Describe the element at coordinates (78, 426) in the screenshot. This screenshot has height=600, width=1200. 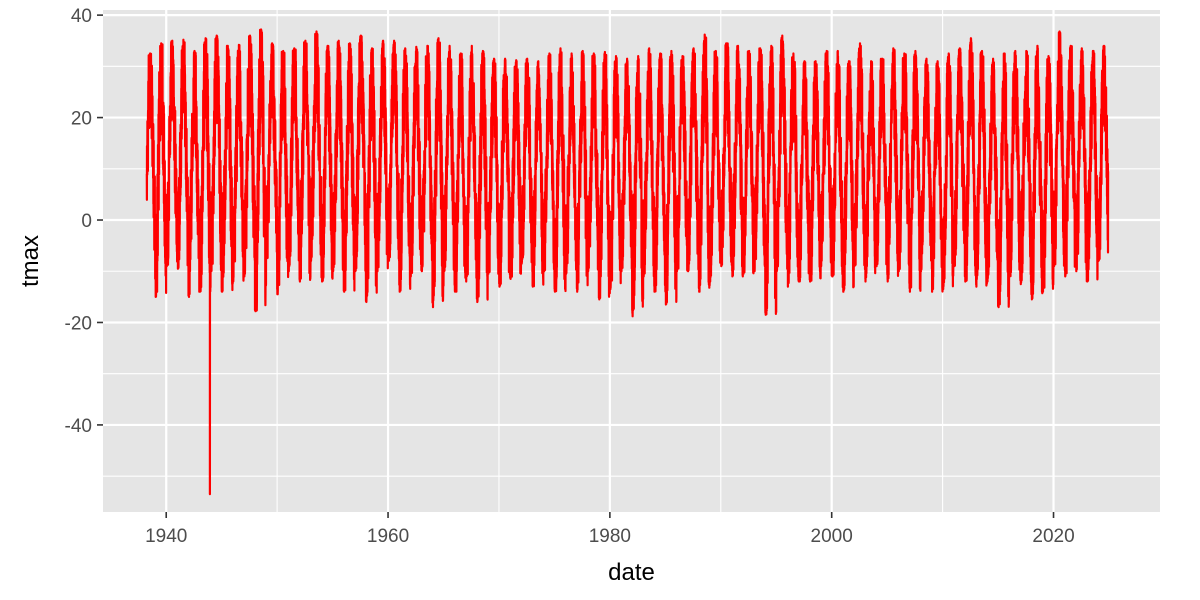
I see `y-tick-label: -40` at that location.